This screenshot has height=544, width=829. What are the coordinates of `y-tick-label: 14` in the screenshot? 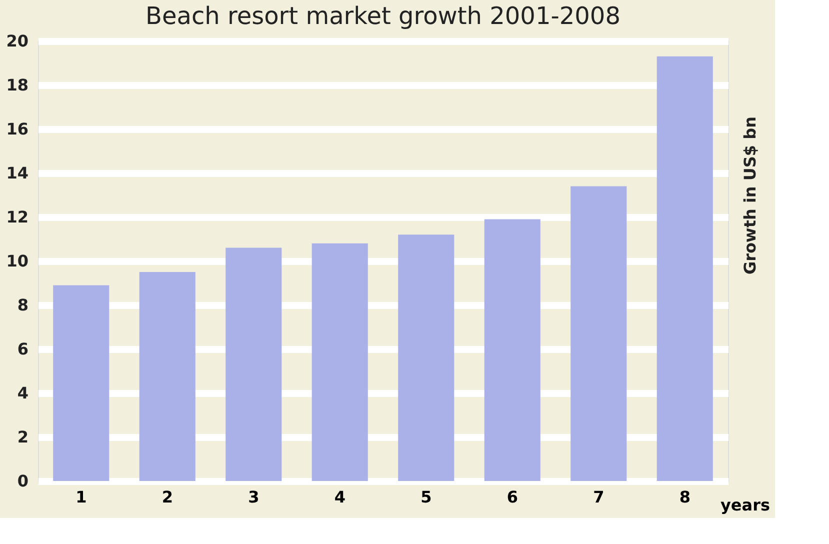 It's located at (17, 173).